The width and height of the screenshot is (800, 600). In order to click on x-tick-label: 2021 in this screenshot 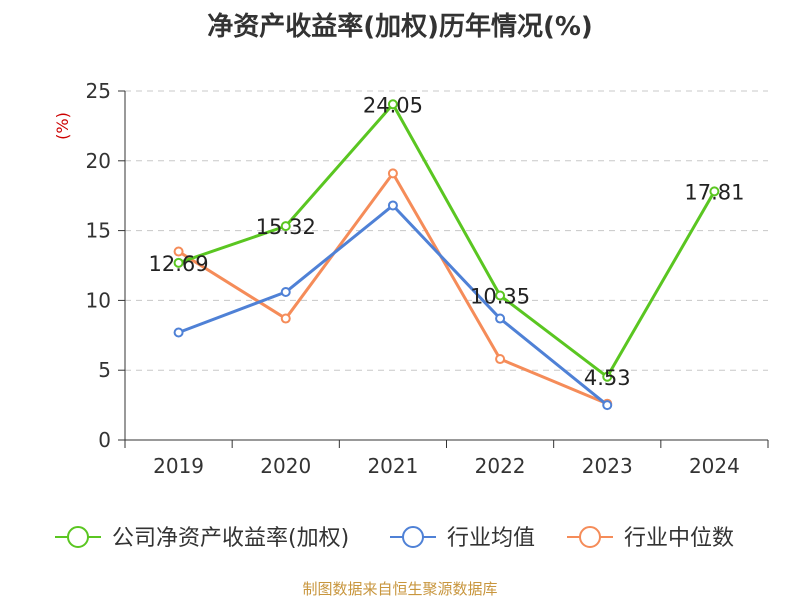, I will do `click(392, 466)`.